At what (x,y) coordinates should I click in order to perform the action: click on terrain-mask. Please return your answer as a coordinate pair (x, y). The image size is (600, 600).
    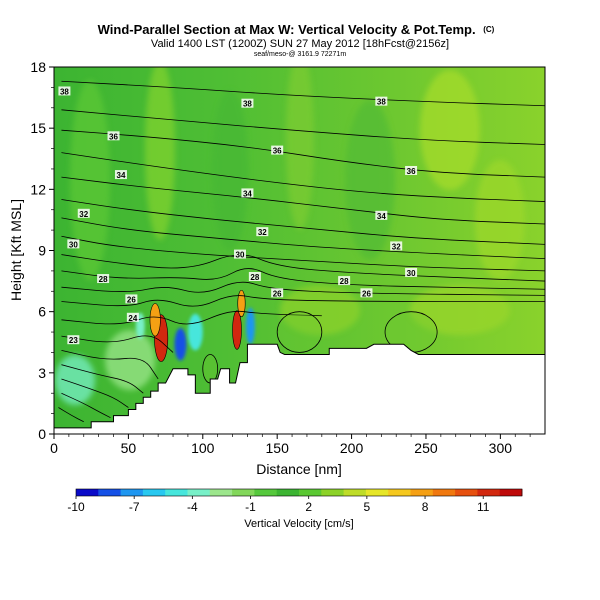
    Looking at the image, I should click on (299, 388).